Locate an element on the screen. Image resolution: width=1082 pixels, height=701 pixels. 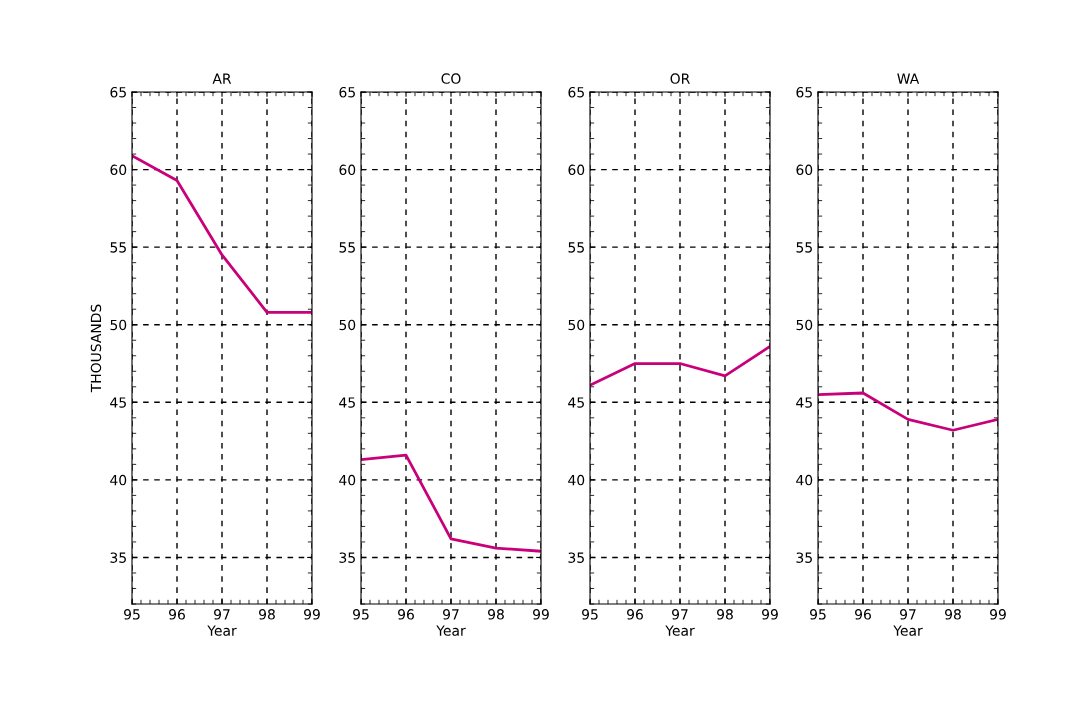
chart-title: CO is located at coordinates (451, 78).